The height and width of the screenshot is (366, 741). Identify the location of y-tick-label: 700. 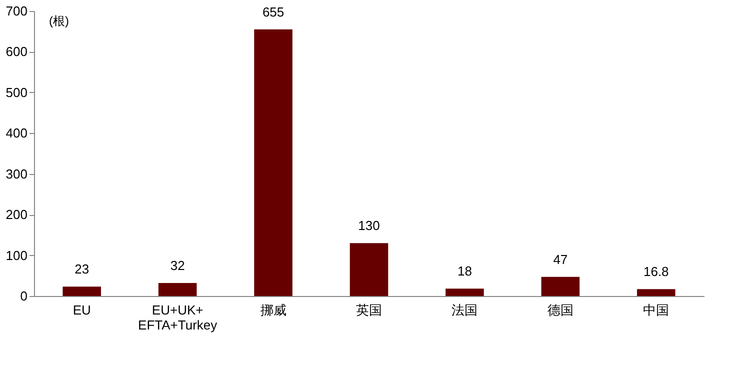
(17, 11).